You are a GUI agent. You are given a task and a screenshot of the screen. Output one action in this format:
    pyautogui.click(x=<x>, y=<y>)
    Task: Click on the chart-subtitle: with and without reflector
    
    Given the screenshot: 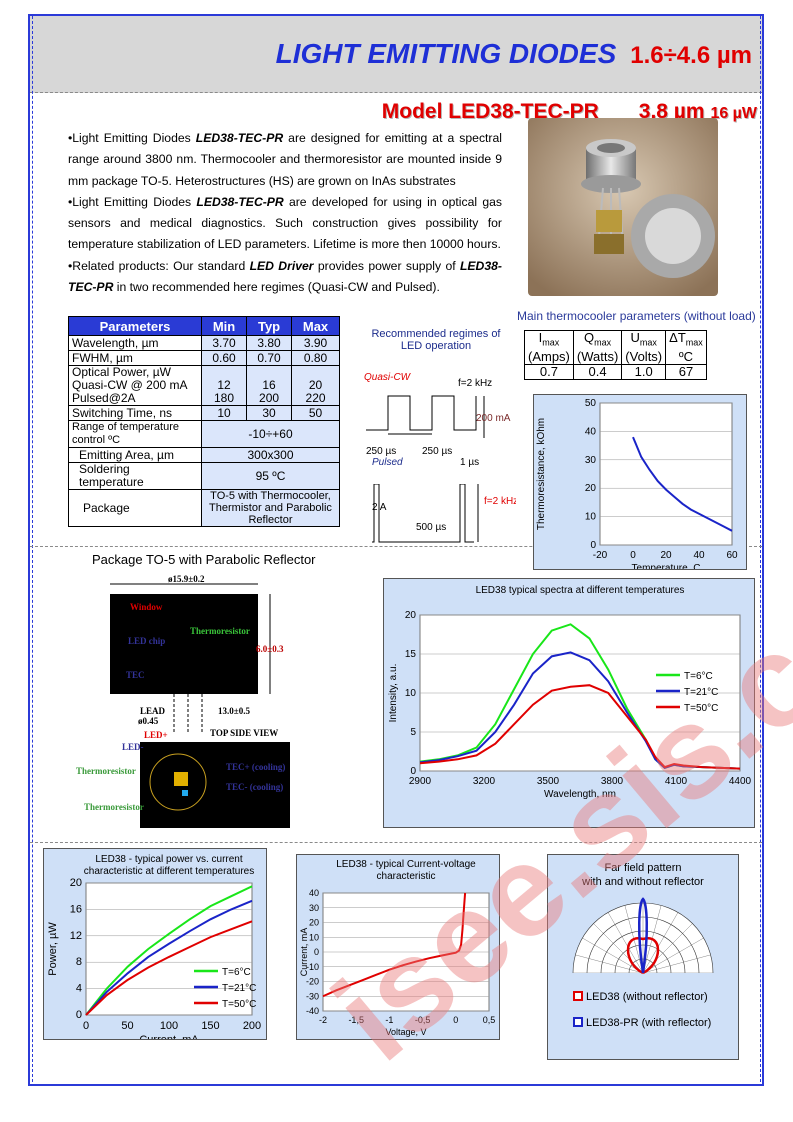 What is the action you would take?
    pyautogui.click(x=642, y=882)
    